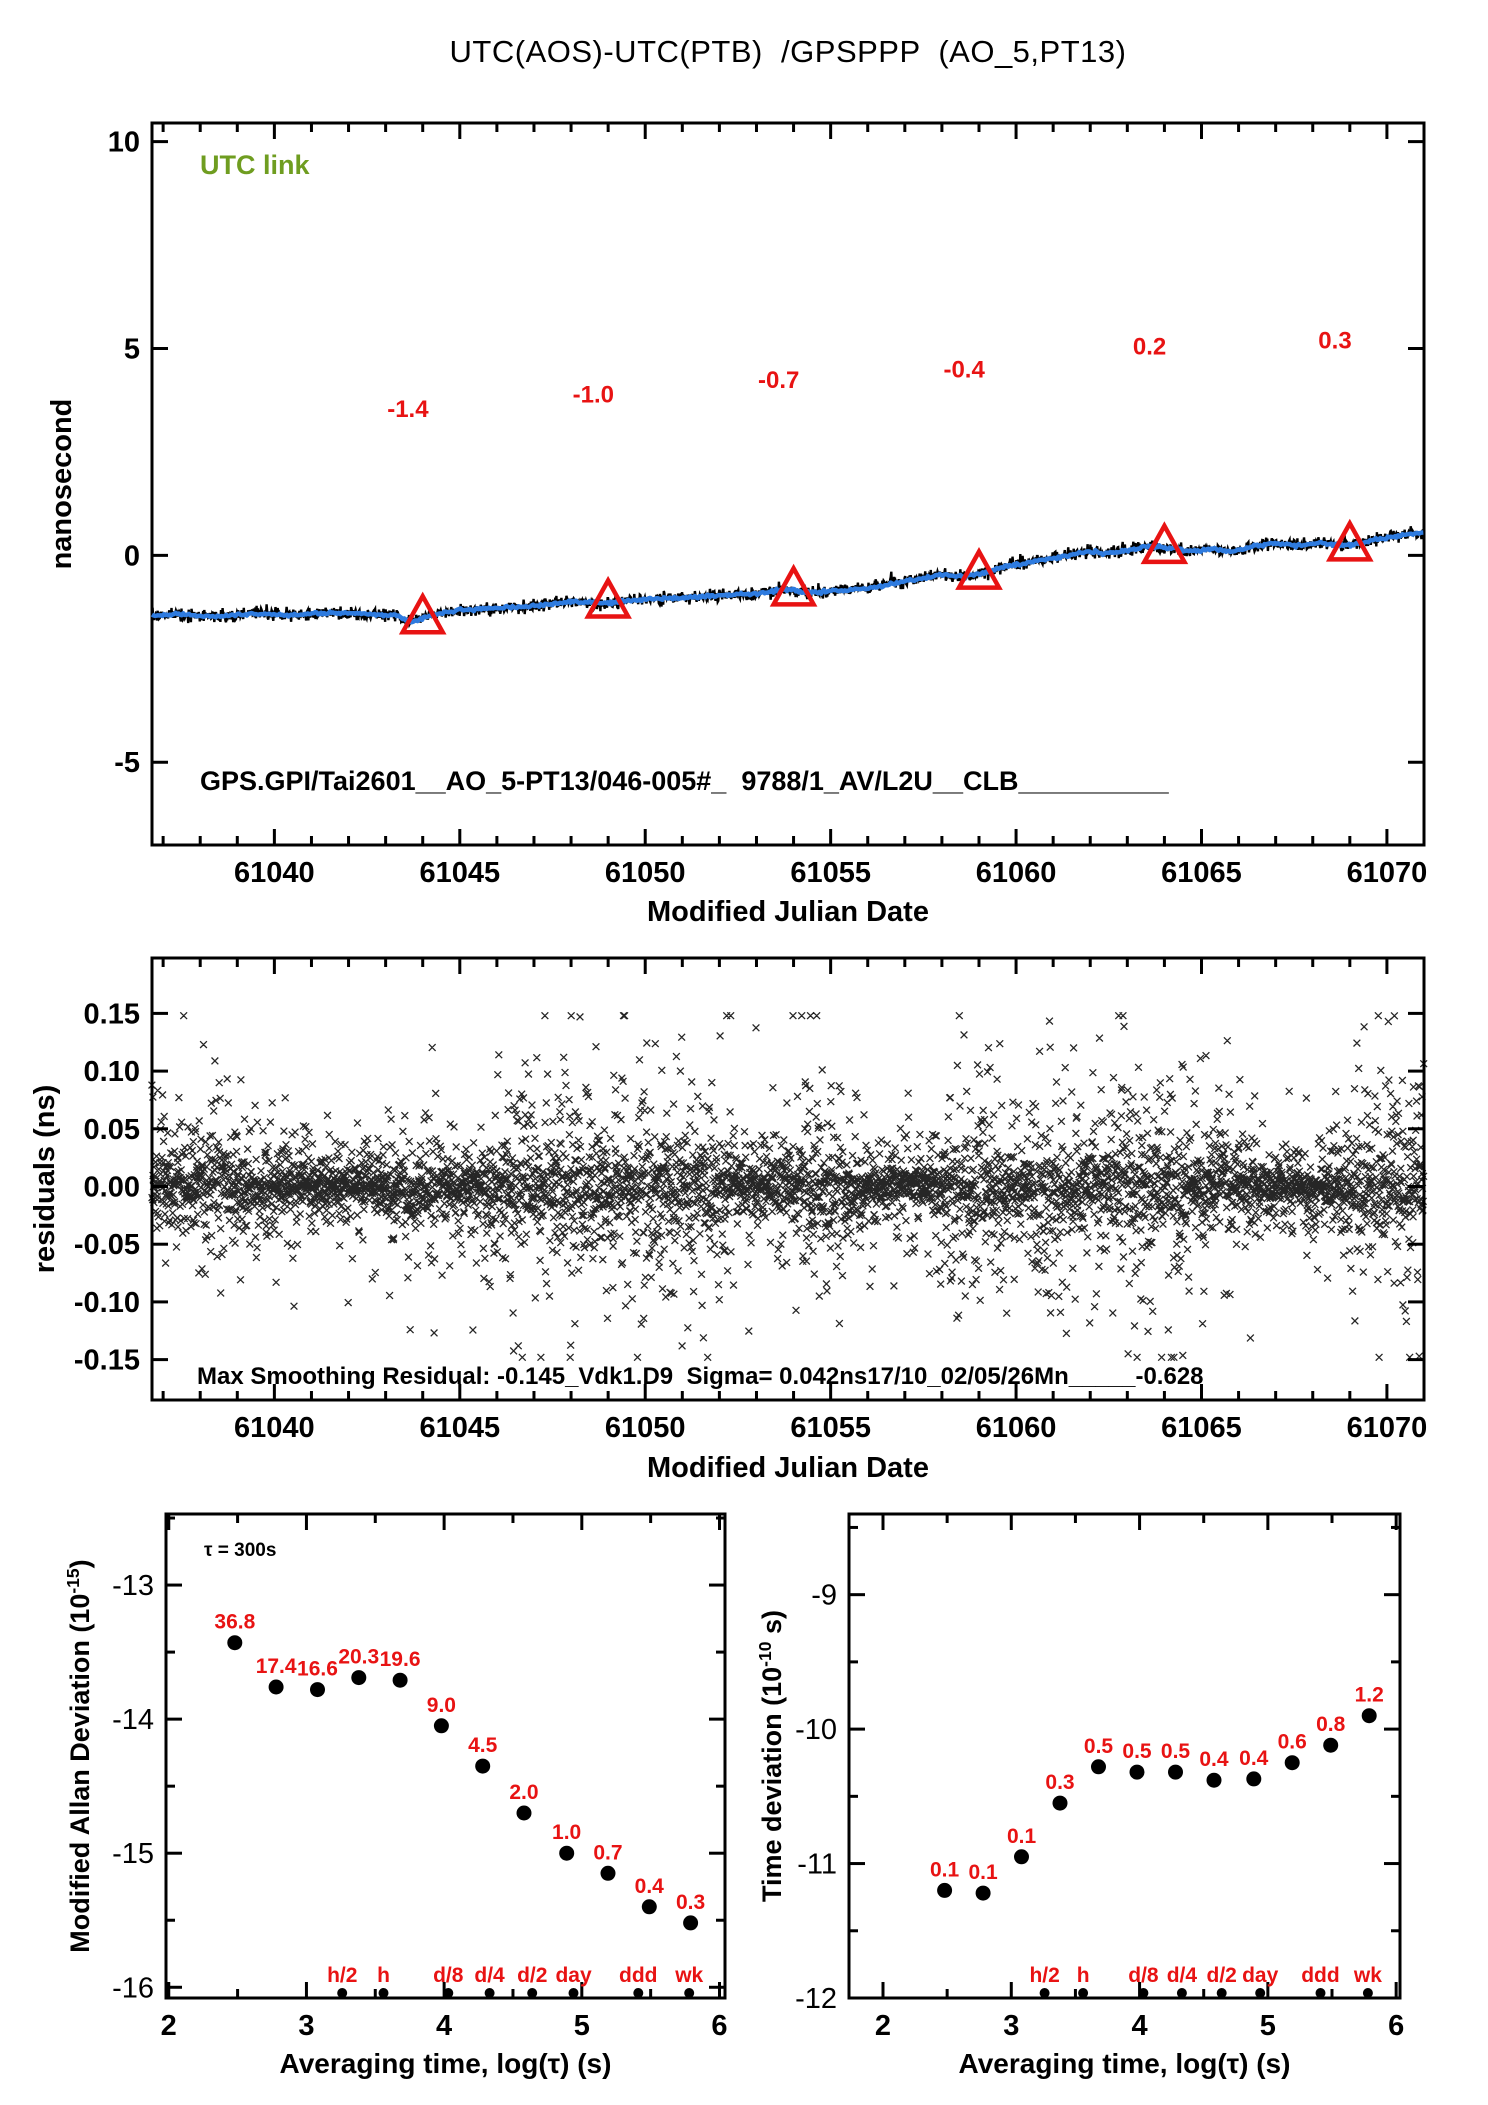 The width and height of the screenshot is (1488, 2105). What do you see at coordinates (112, 1188) in the screenshot?
I see `svg-text: 0.00` at bounding box center [112, 1188].